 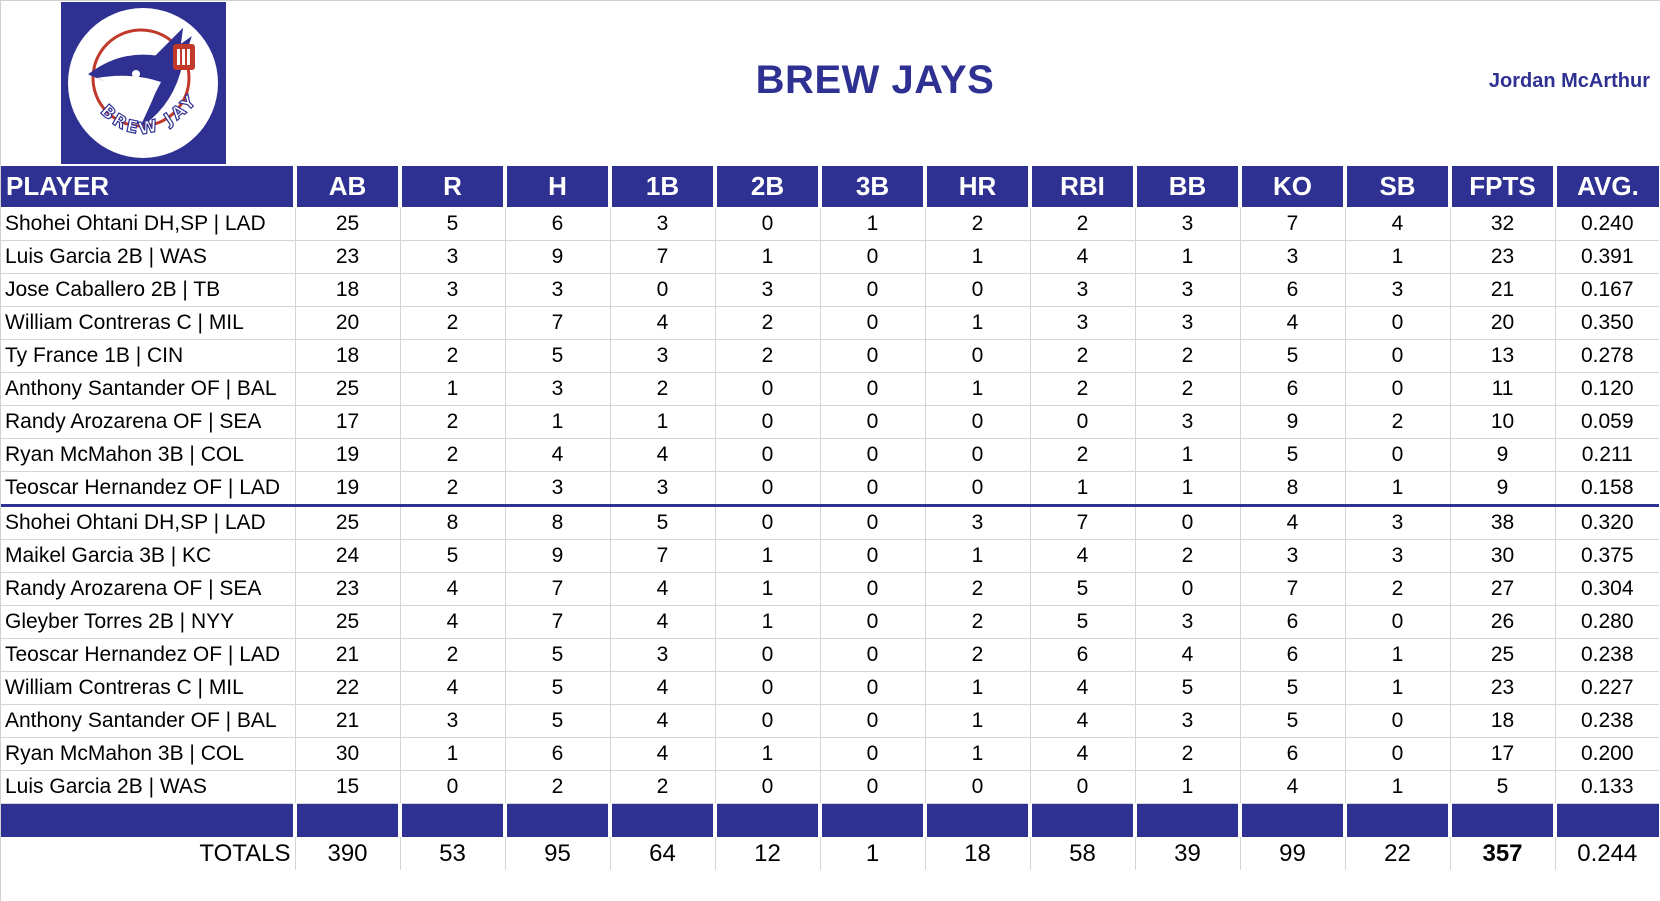 I want to click on player-name-cell: William Contreras C | MIL, so click(x=148, y=323).